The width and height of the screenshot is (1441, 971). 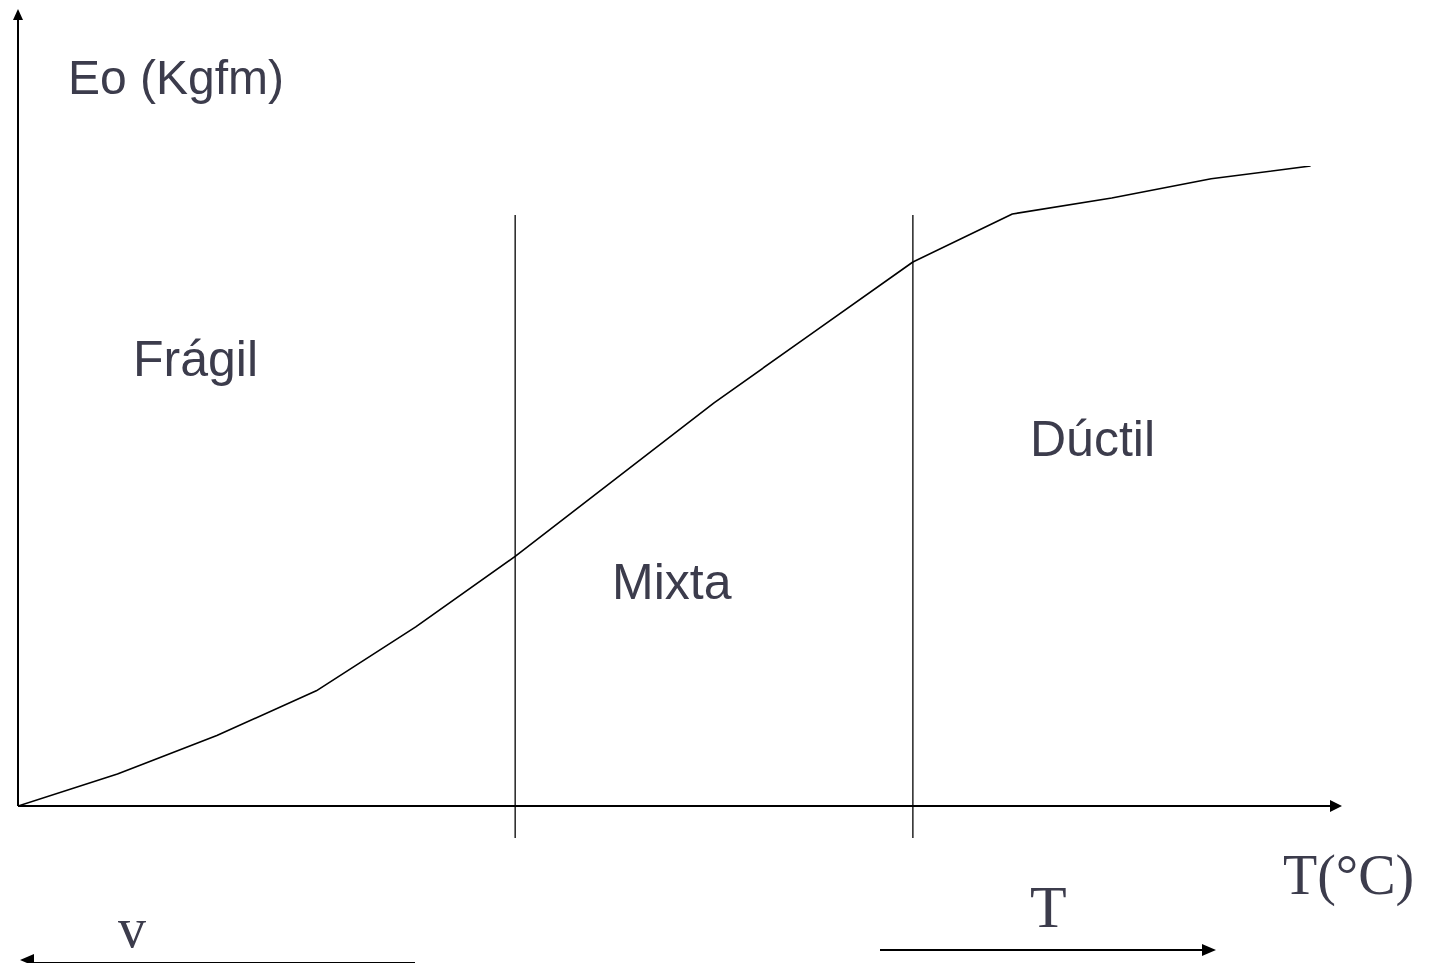 What do you see at coordinates (196, 359) in the screenshot?
I see `annotation: Frágil` at bounding box center [196, 359].